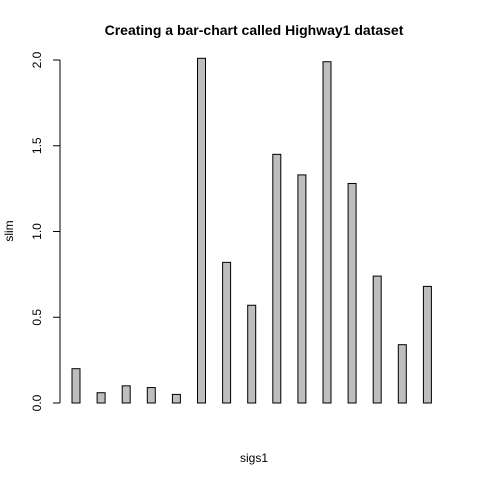  I want to click on y-tick-label: 0.0, so click(37, 402).